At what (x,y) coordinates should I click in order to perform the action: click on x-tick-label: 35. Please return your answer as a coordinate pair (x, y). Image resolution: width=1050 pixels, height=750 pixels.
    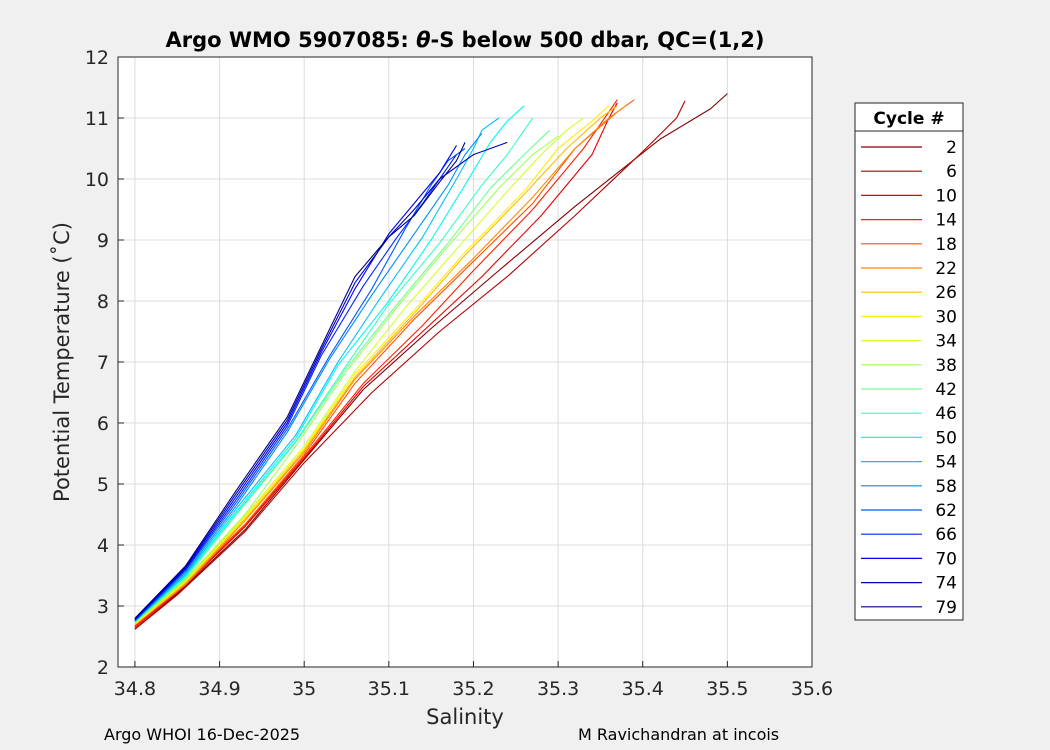
    Looking at the image, I should click on (304, 689).